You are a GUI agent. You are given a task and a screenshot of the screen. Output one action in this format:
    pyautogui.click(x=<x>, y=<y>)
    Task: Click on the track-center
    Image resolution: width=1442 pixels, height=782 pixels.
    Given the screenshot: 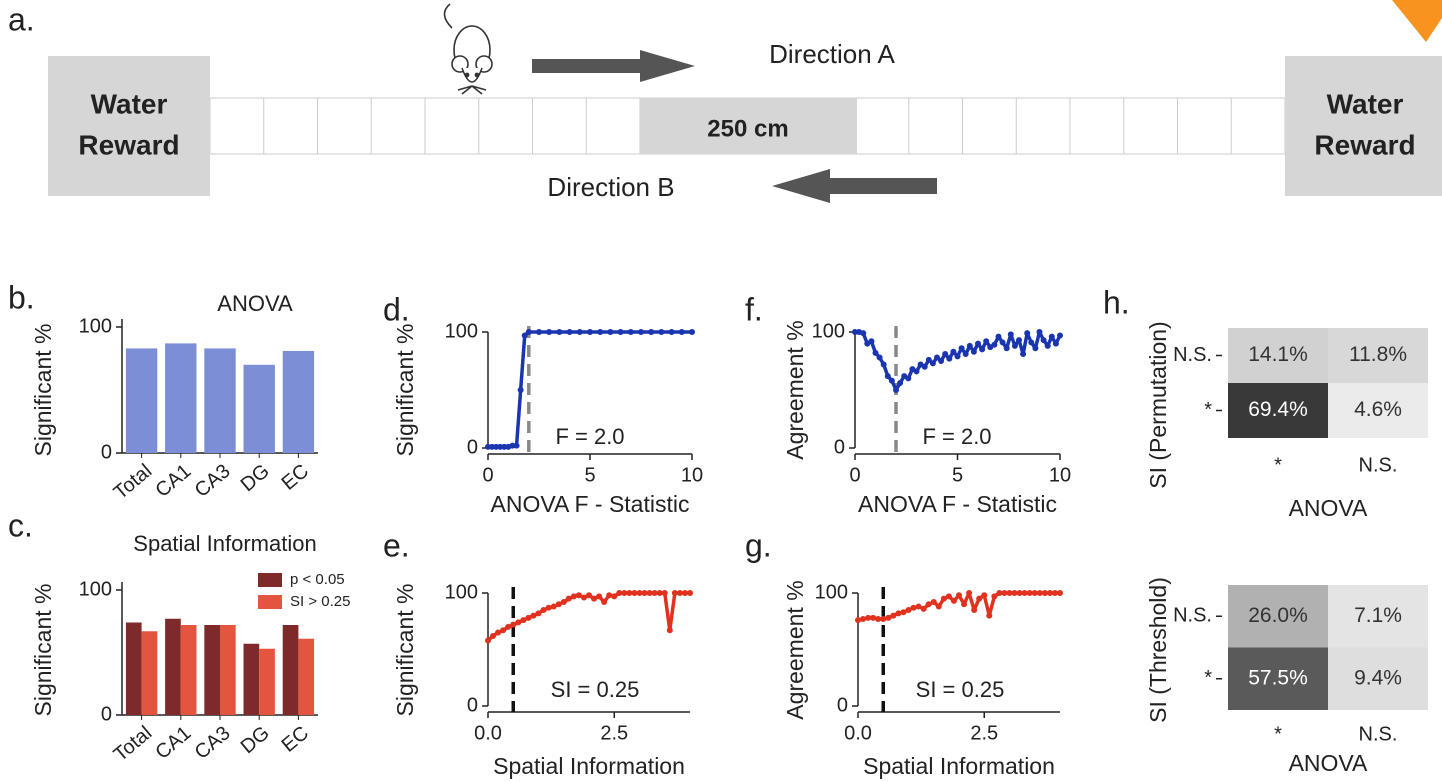 What is the action you would take?
    pyautogui.click(x=748, y=126)
    